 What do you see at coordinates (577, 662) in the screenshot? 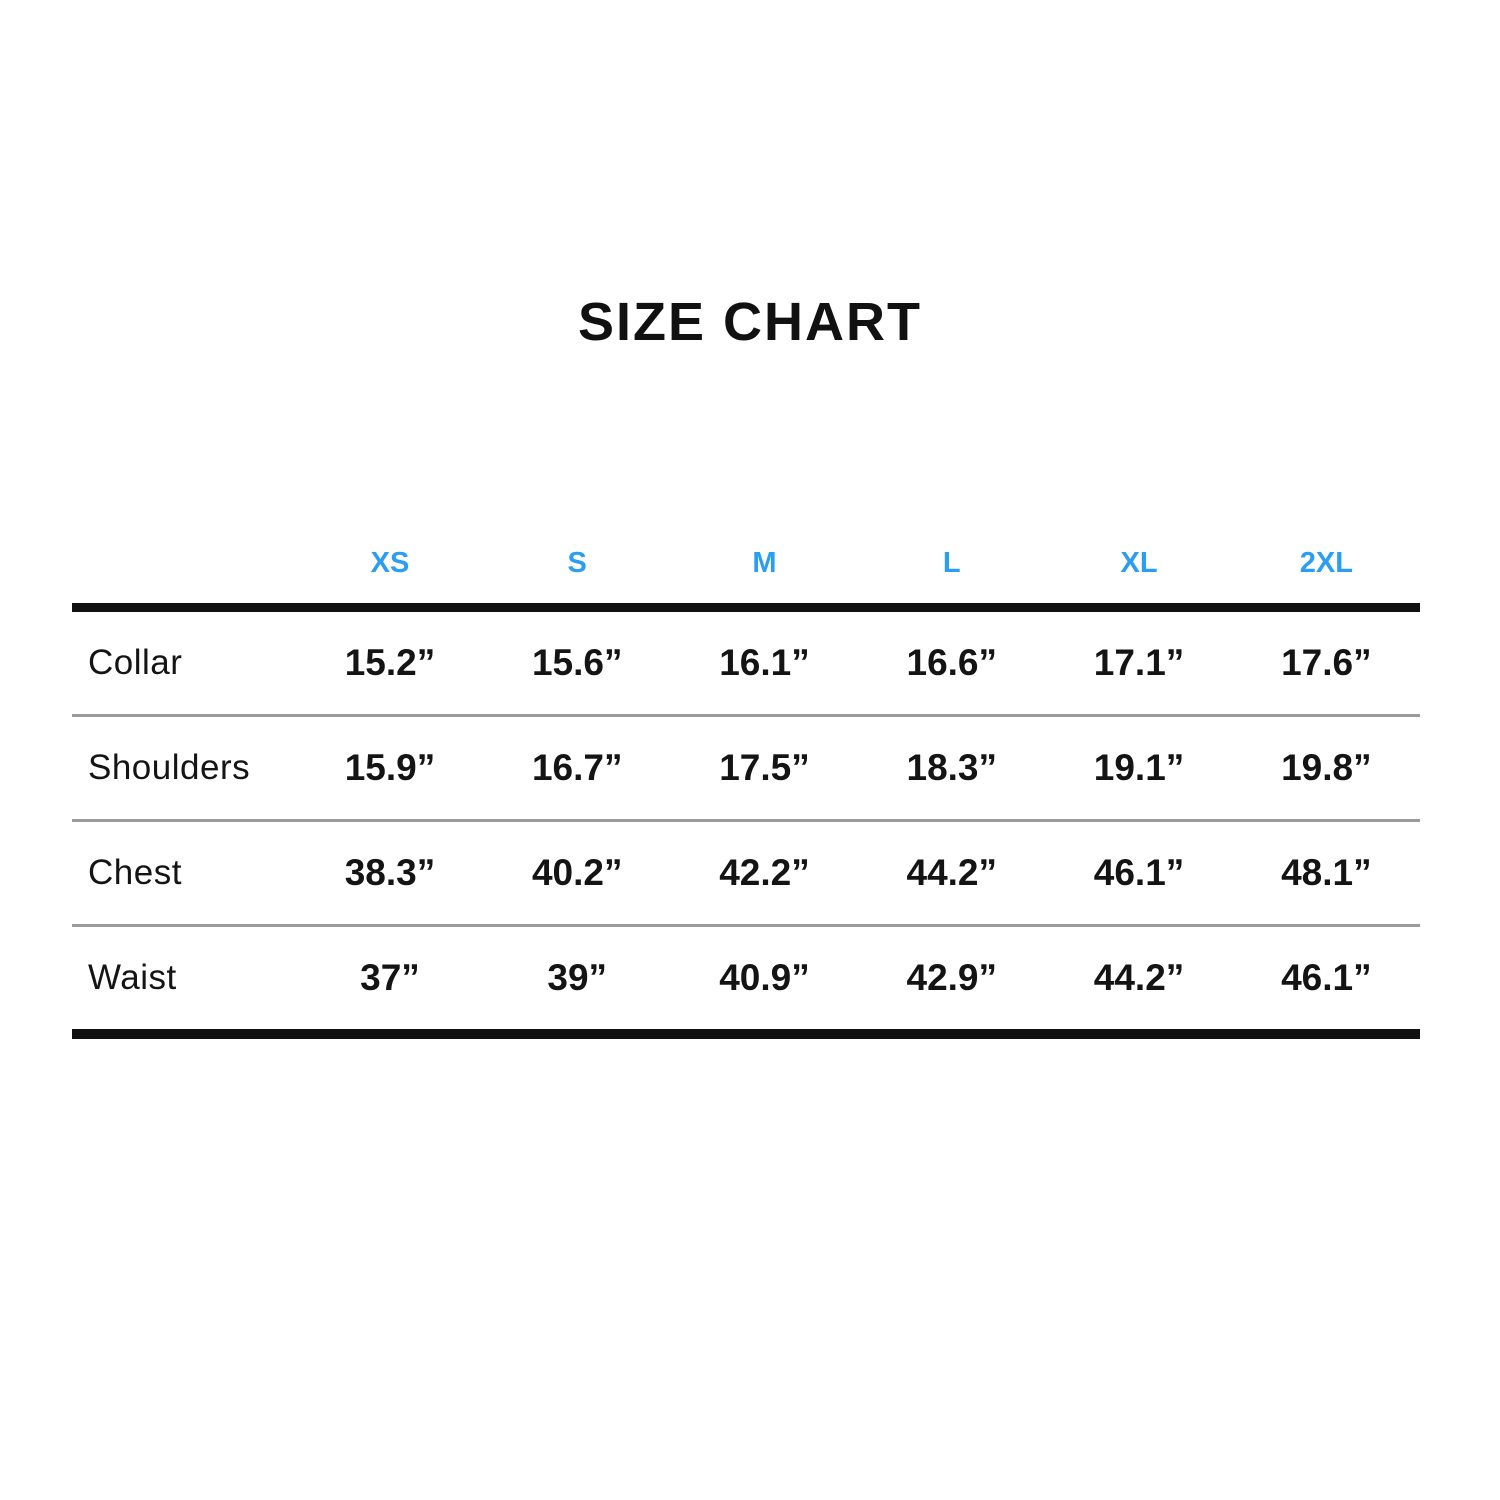
I see `cell-collar-s: 15.6”` at bounding box center [577, 662].